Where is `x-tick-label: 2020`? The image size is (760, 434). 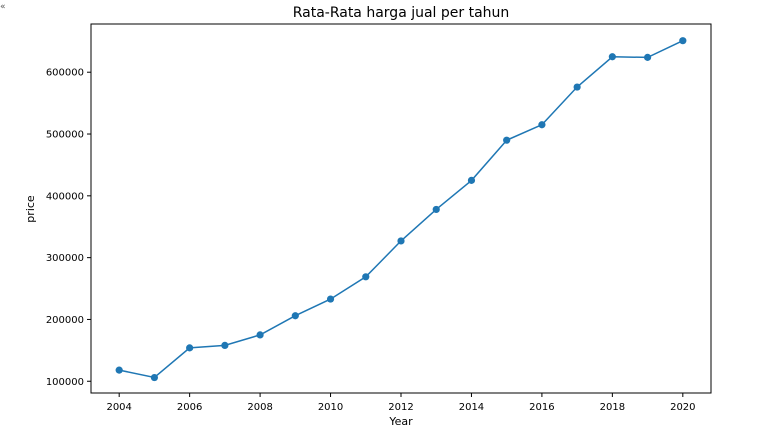 x-tick-label: 2020 is located at coordinates (682, 407).